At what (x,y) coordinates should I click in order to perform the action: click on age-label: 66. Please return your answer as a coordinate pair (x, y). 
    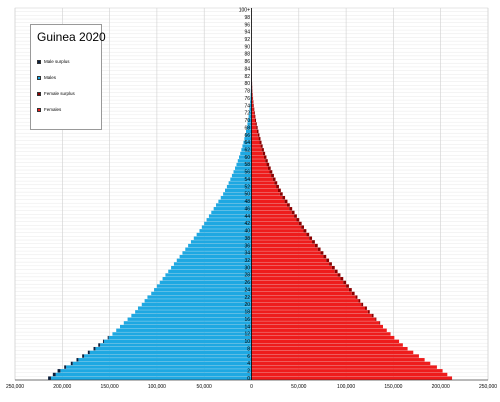
    Looking at the image, I should click on (247, 136).